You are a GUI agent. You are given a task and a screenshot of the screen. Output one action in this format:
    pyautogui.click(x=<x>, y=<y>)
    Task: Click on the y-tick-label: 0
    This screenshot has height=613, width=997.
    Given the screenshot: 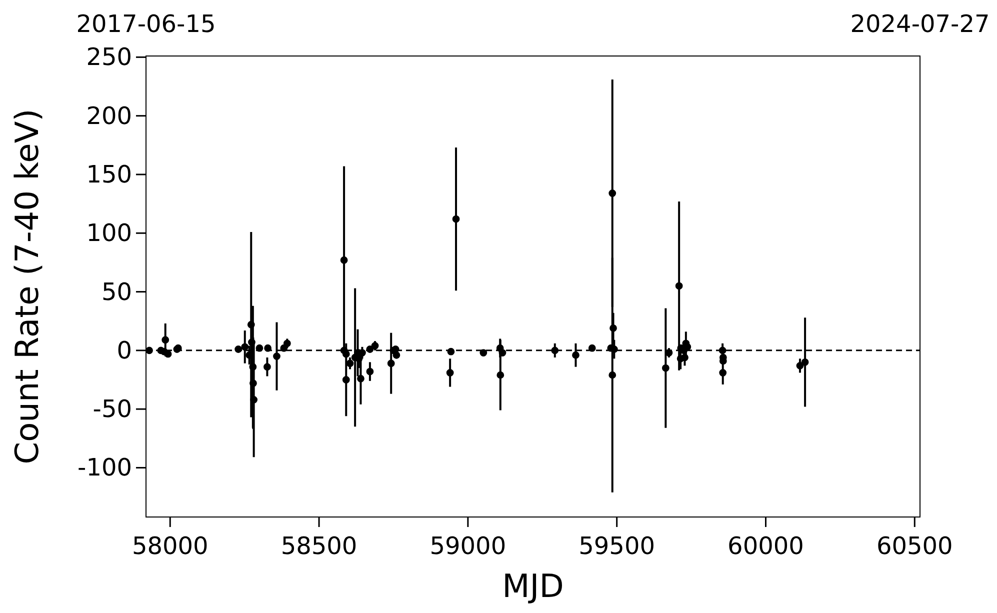 What is the action you would take?
    pyautogui.click(x=124, y=350)
    